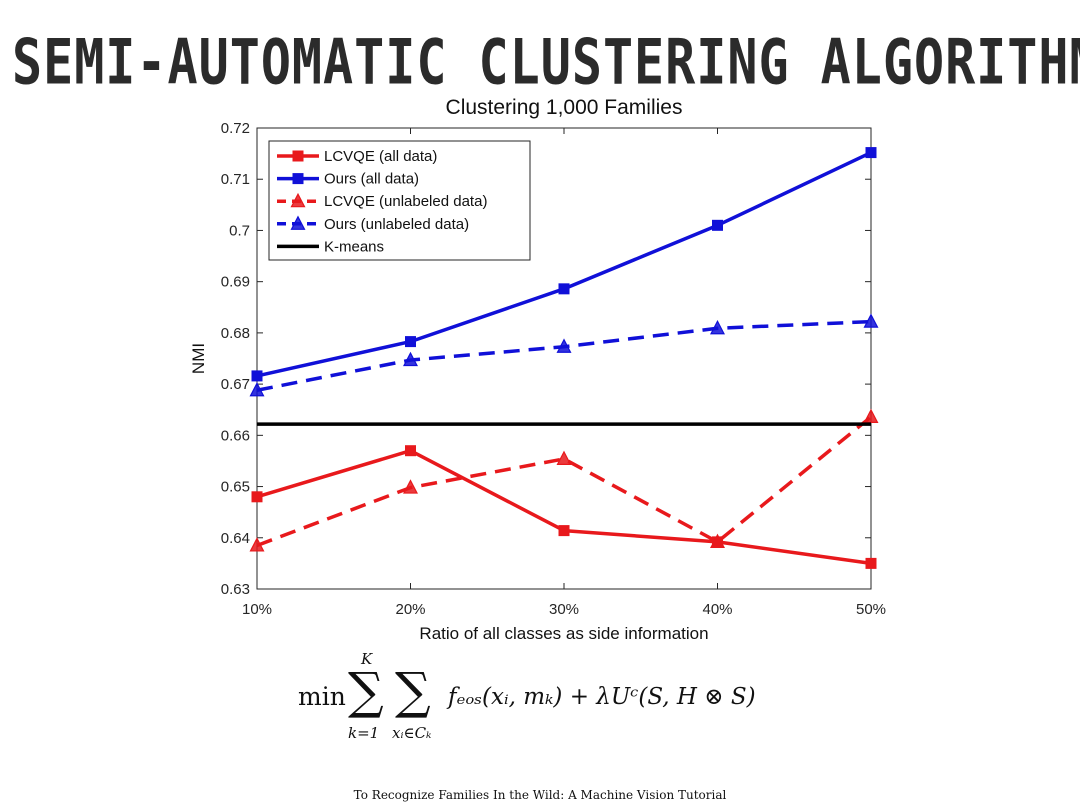  I want to click on legend-lcvqe-all-data-swatch-point, so click(298, 156).